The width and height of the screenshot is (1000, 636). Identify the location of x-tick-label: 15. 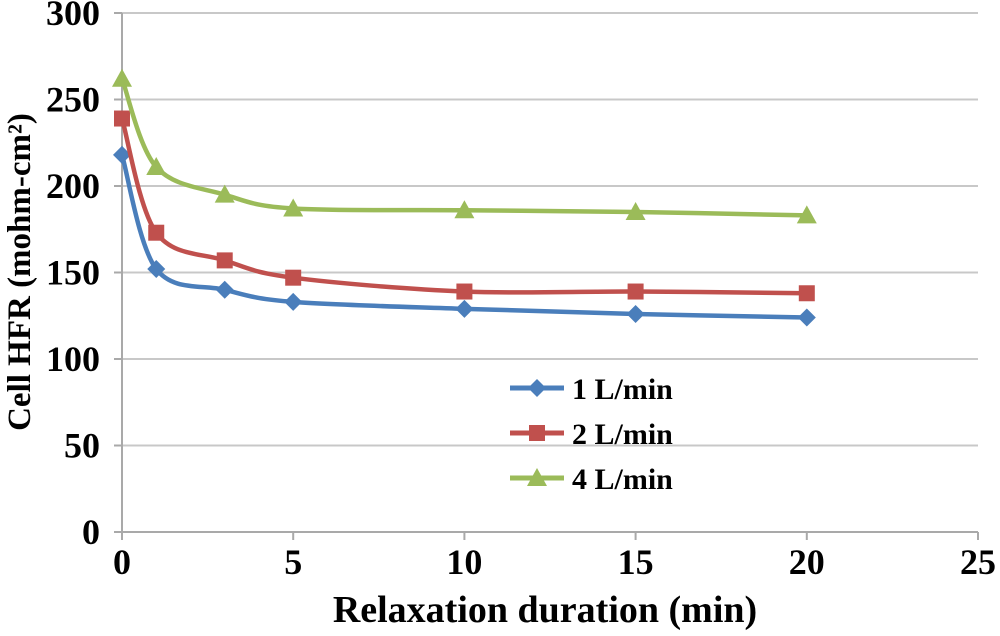
(636, 562).